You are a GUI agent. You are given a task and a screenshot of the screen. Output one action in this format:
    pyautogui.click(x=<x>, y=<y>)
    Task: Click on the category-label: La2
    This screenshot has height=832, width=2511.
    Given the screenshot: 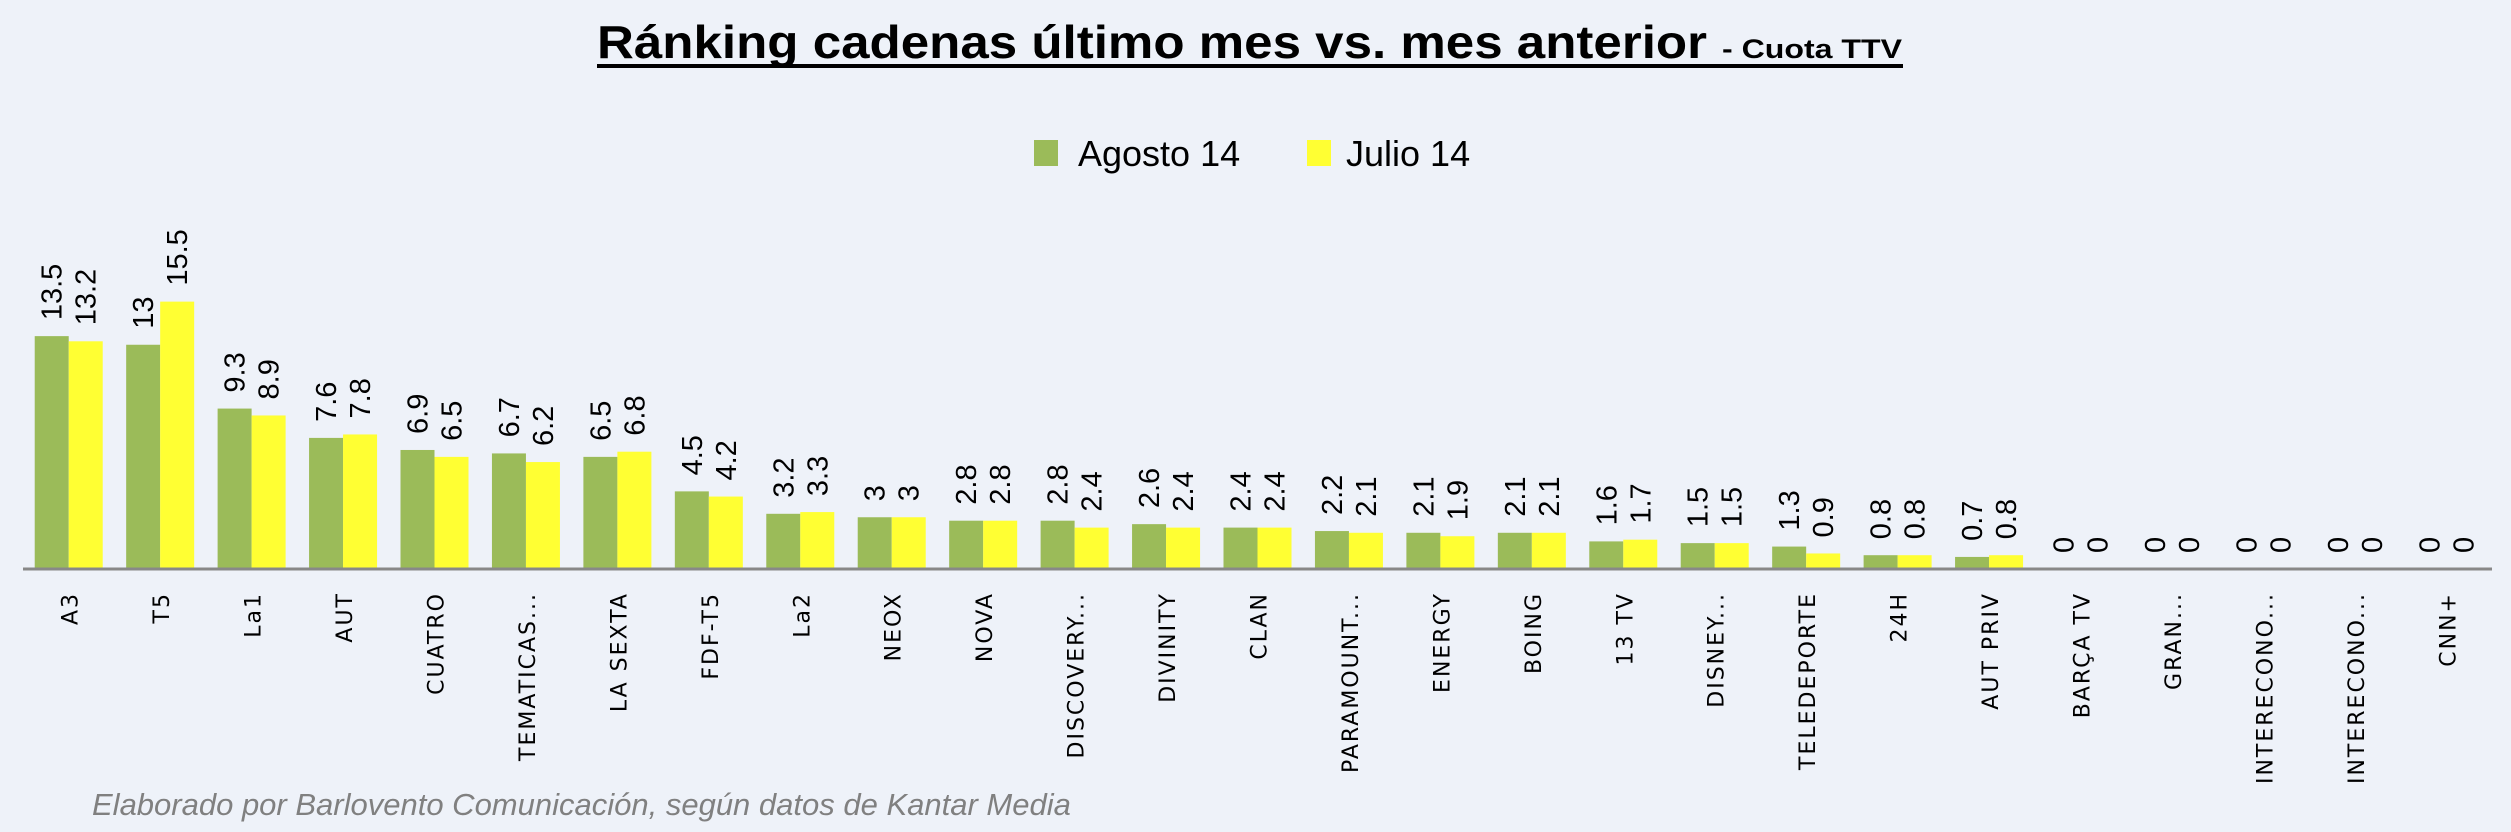 What is the action you would take?
    pyautogui.click(x=802, y=615)
    